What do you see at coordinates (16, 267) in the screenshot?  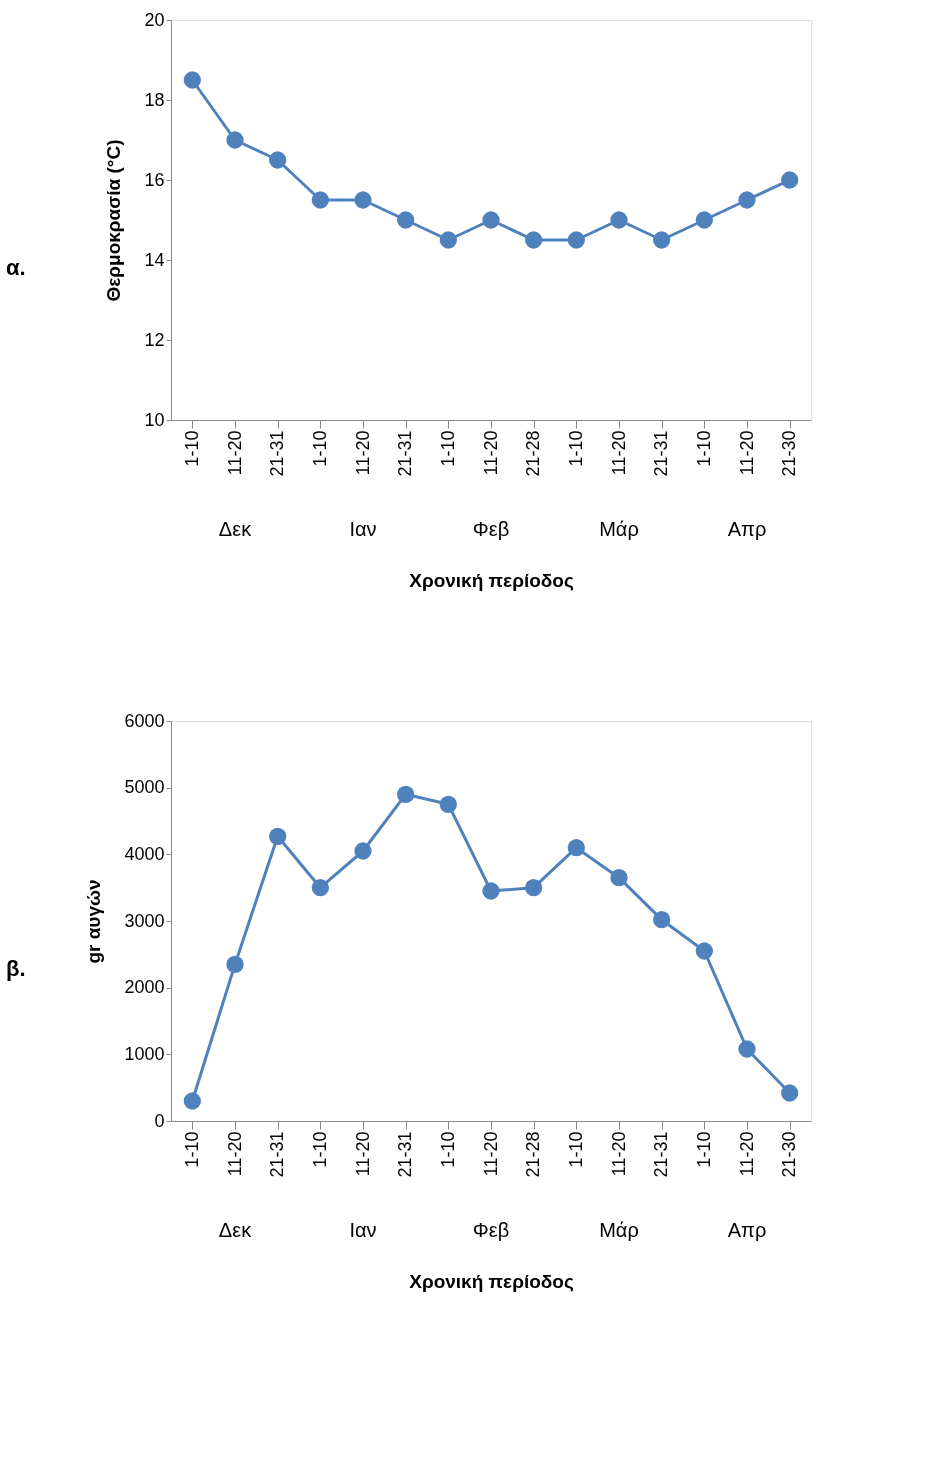 I see `text: α.` at bounding box center [16, 267].